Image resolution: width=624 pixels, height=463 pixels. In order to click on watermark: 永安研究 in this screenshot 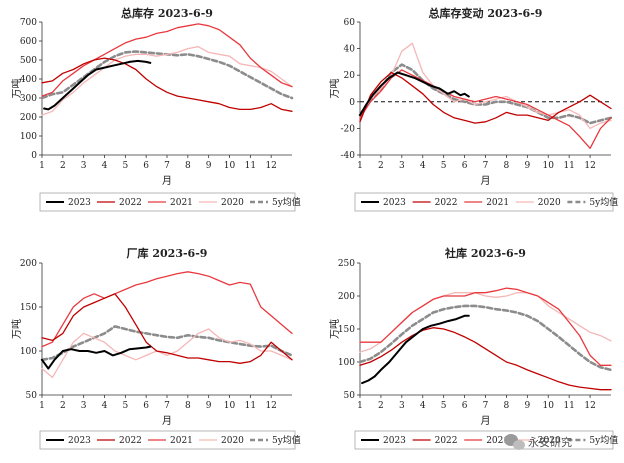, I will do `click(538, 442)`.